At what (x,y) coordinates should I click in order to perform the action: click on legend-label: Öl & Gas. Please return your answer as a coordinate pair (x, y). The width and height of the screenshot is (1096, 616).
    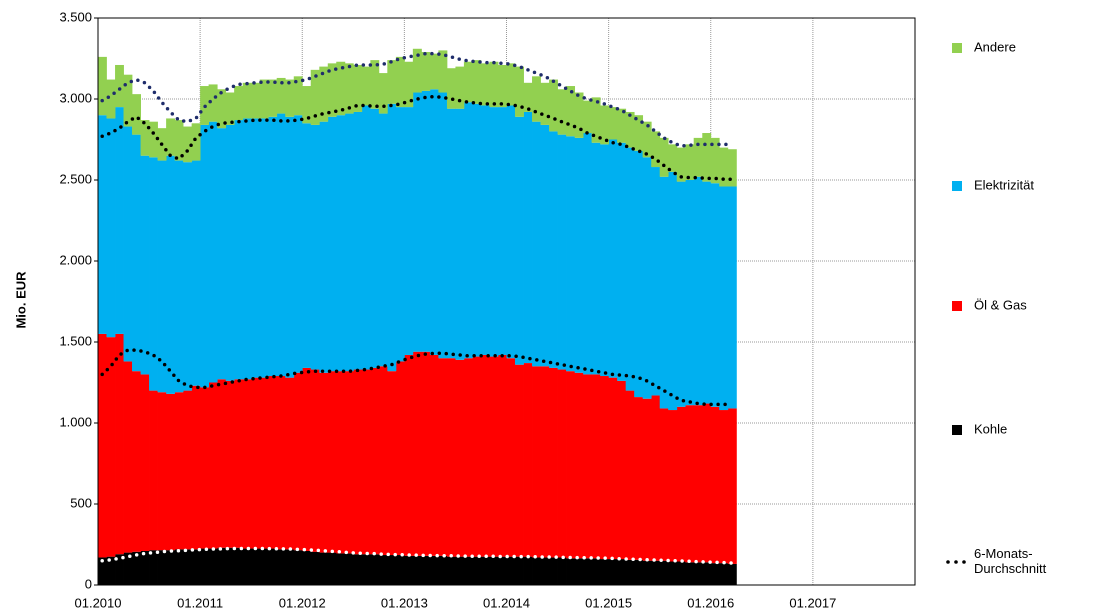
    Looking at the image, I should click on (1000, 304).